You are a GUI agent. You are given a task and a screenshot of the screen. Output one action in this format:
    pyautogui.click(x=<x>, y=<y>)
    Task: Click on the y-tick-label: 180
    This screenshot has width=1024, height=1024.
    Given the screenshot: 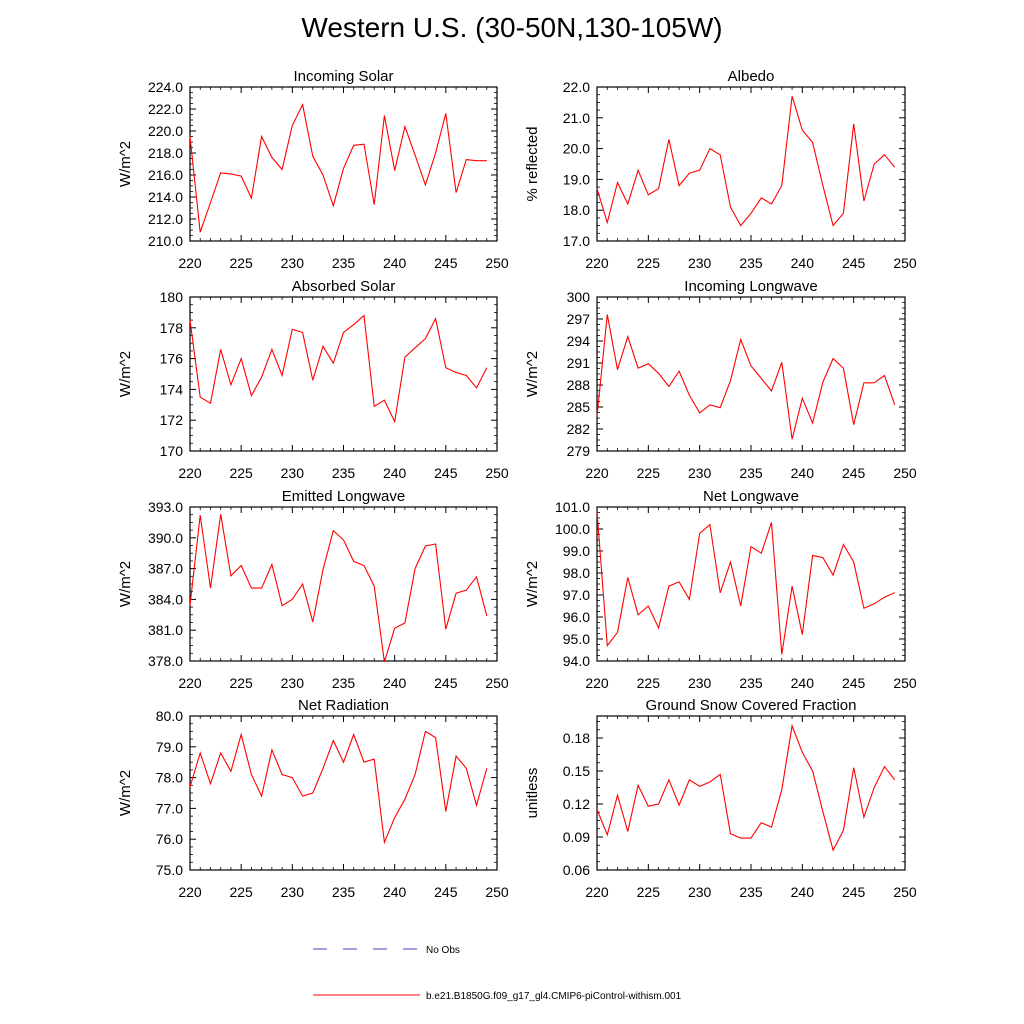 What is the action you would take?
    pyautogui.click(x=172, y=297)
    